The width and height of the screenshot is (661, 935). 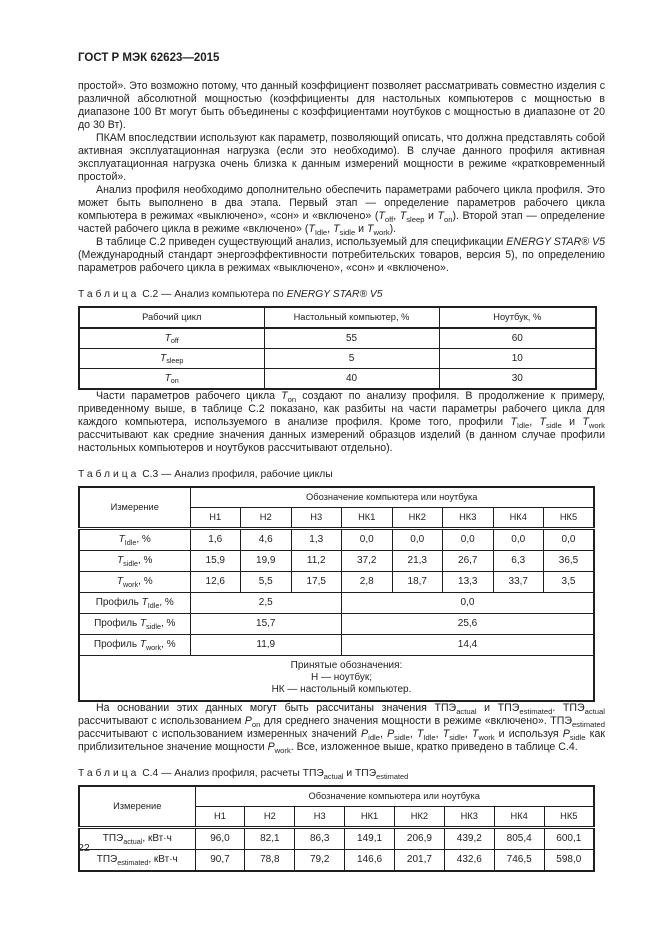 What do you see at coordinates (367, 582) in the screenshot?
I see `table-cell: 2,8` at bounding box center [367, 582].